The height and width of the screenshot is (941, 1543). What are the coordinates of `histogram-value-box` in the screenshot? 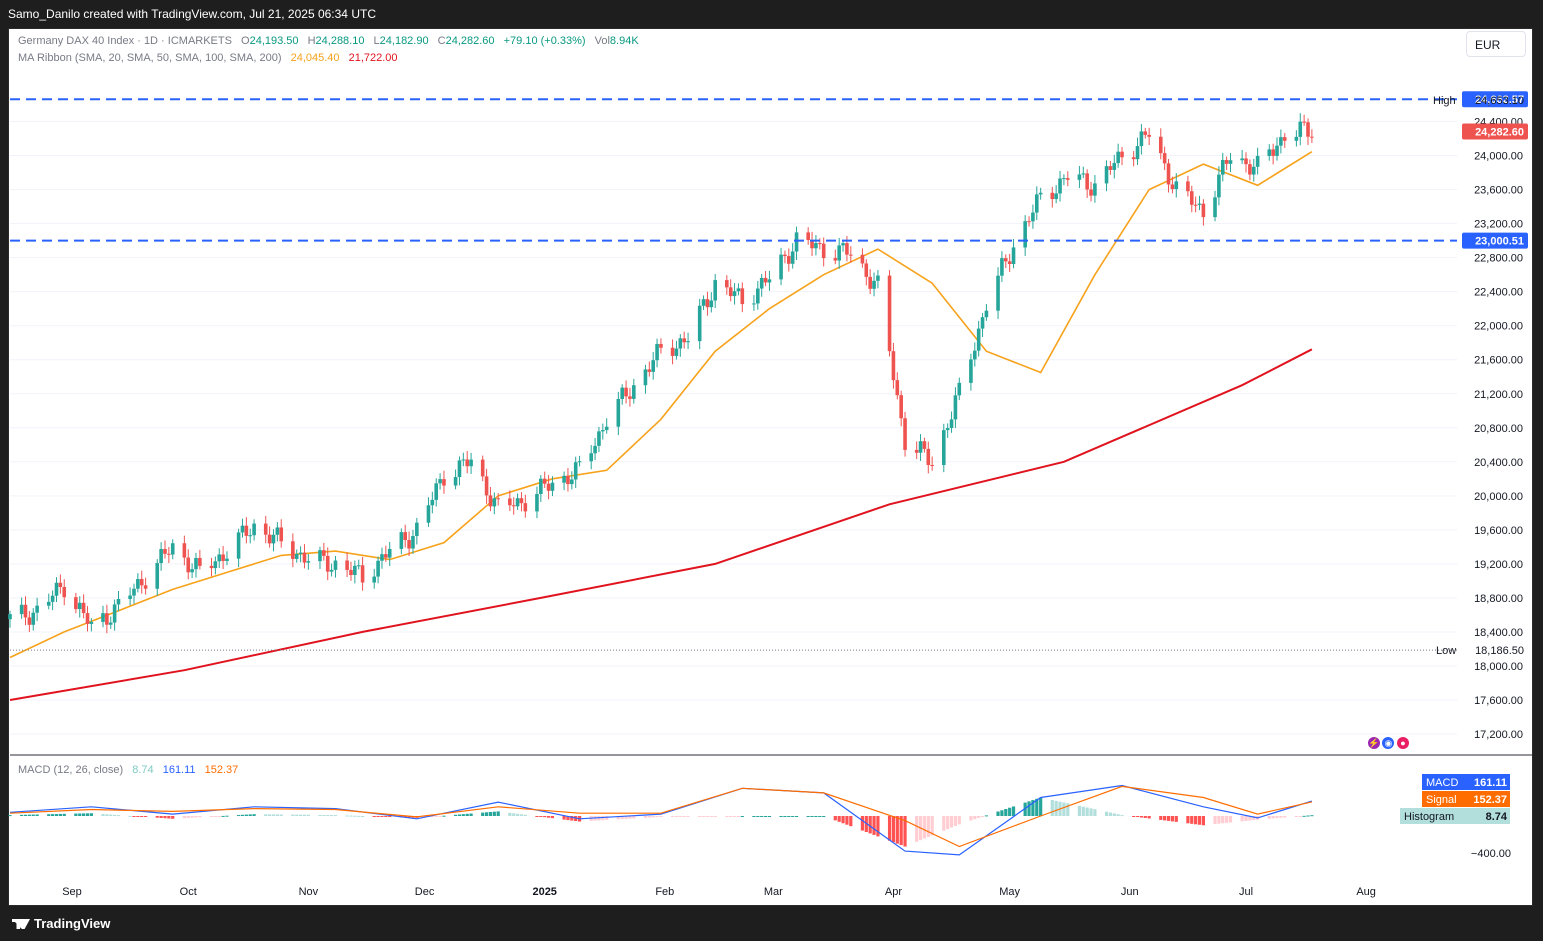 It's located at (1486, 816).